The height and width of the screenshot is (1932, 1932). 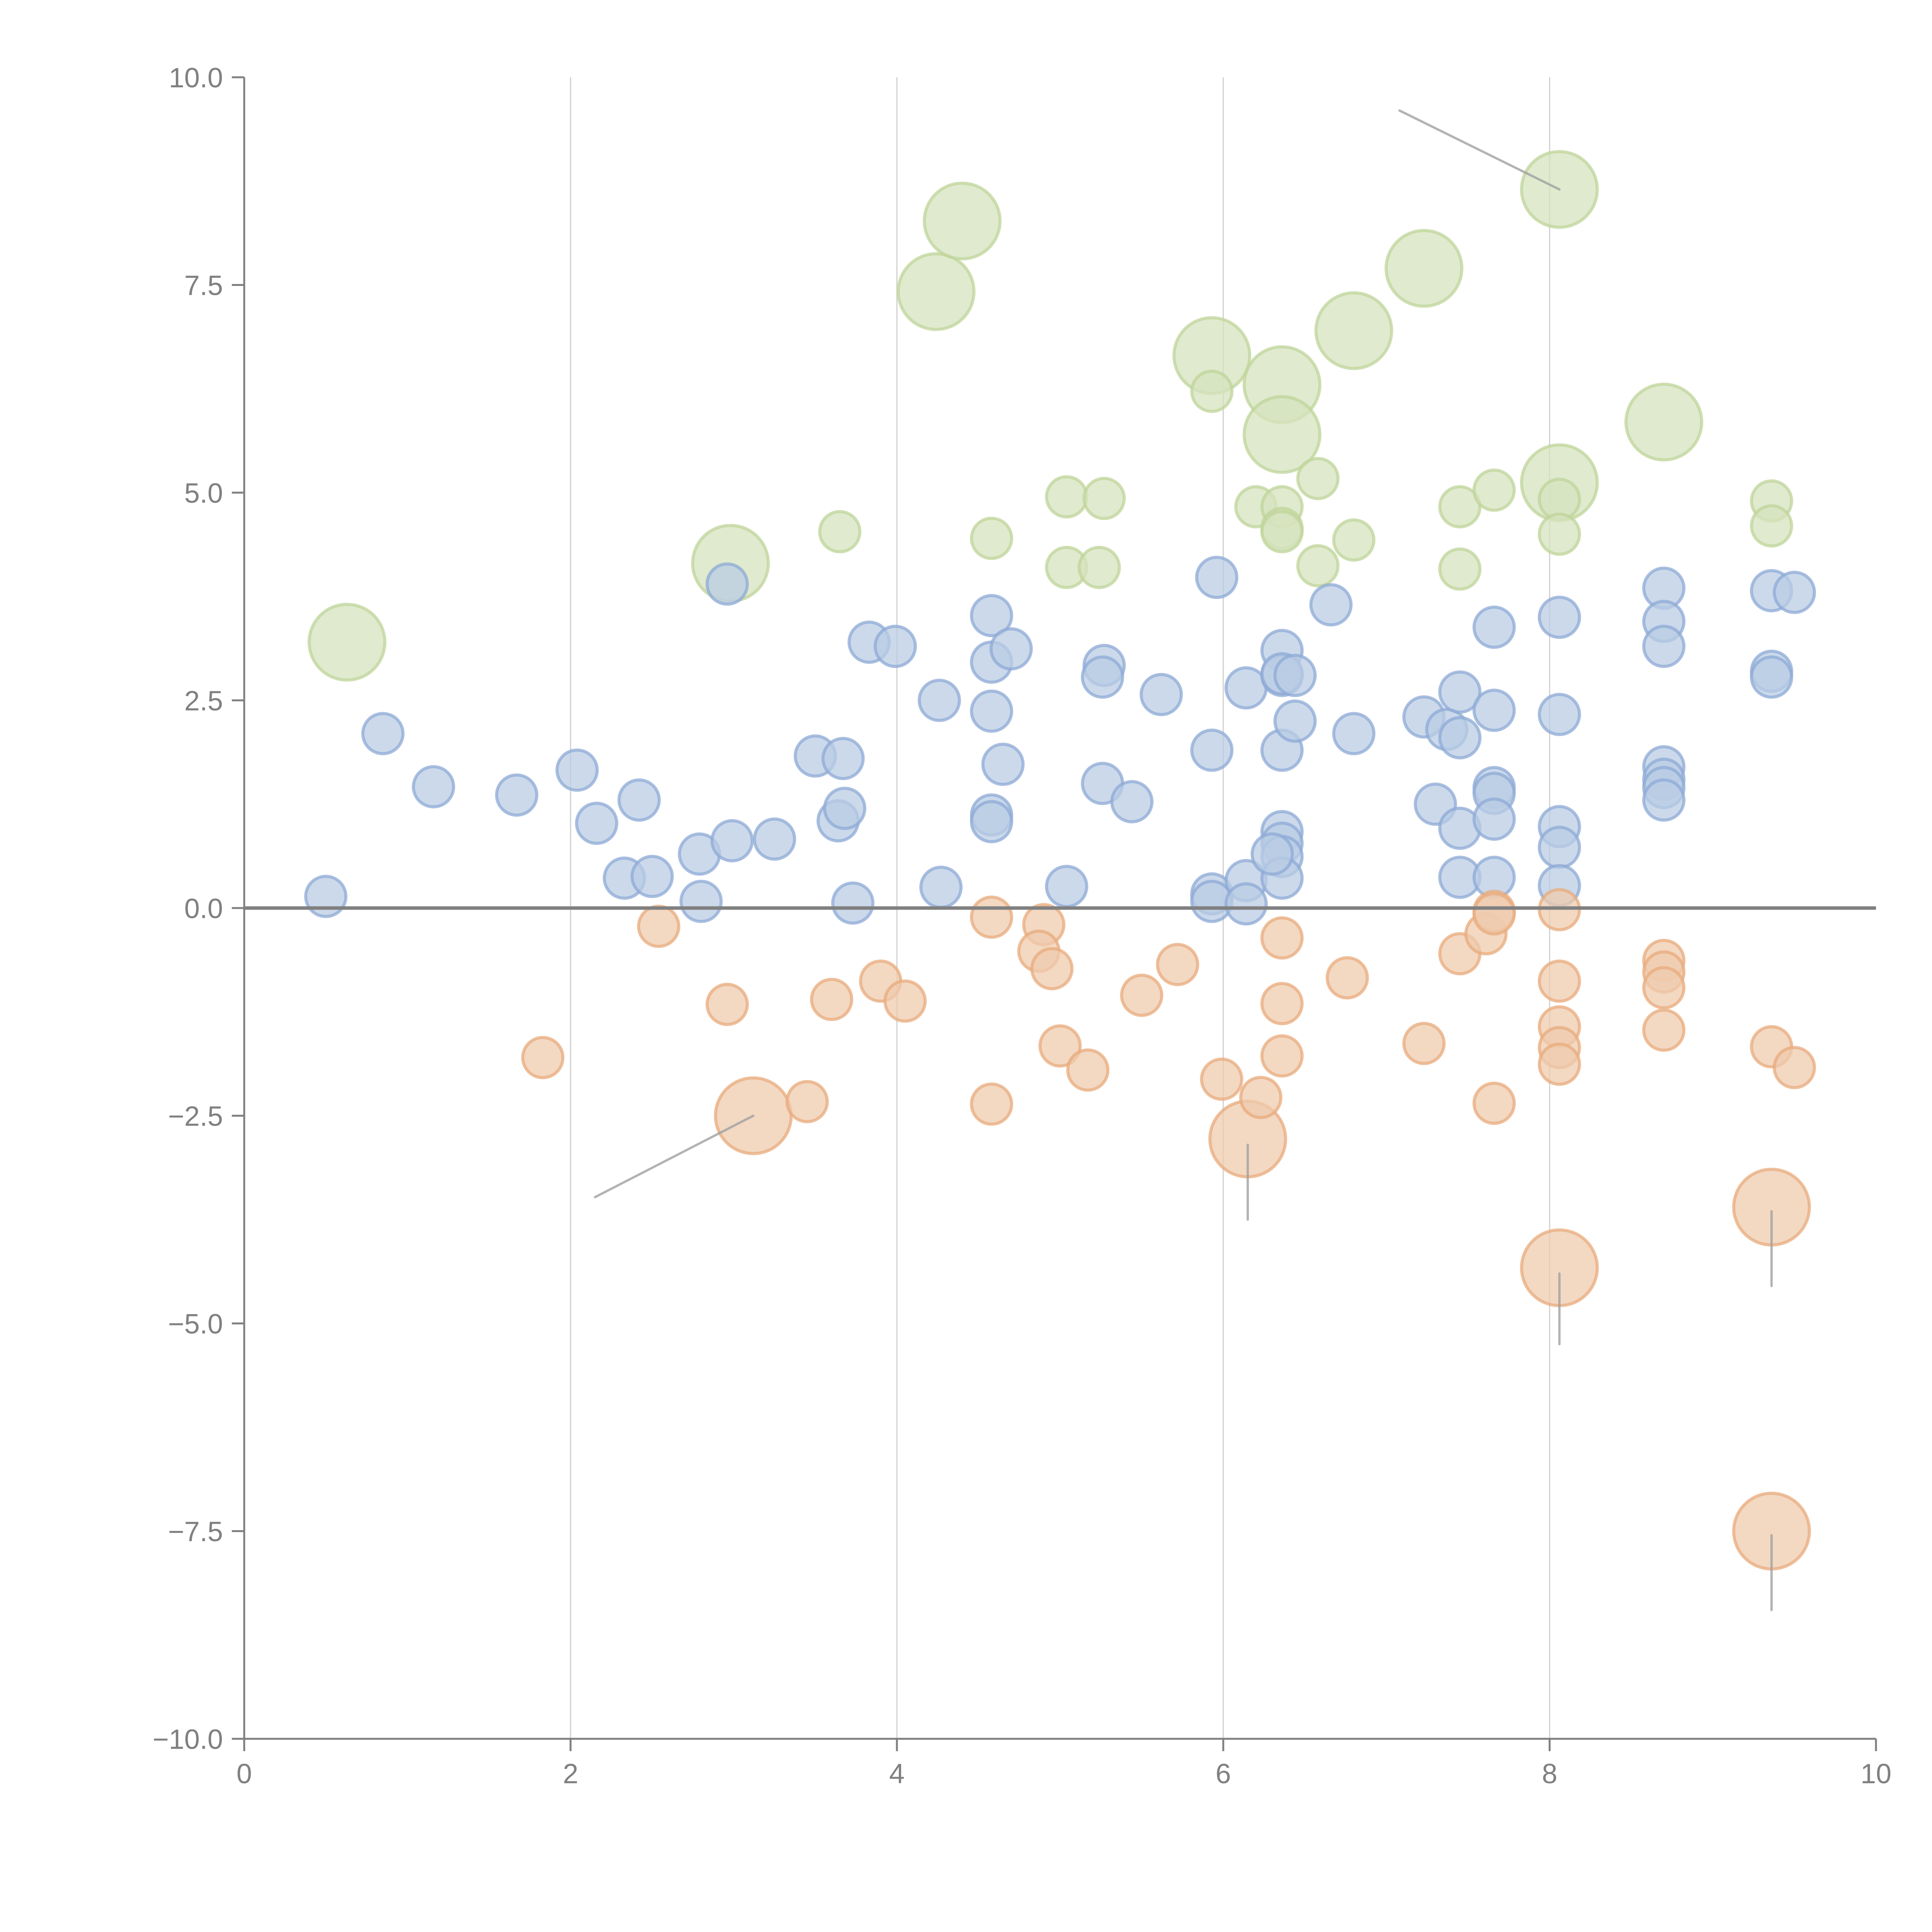 I want to click on y-tick-label: 2.5, so click(x=204, y=702).